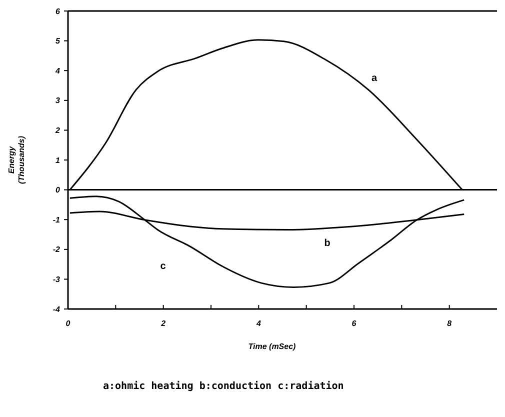 This screenshot has width=505, height=417. What do you see at coordinates (57, 130) in the screenshot?
I see `y-tick-label: 2` at bounding box center [57, 130].